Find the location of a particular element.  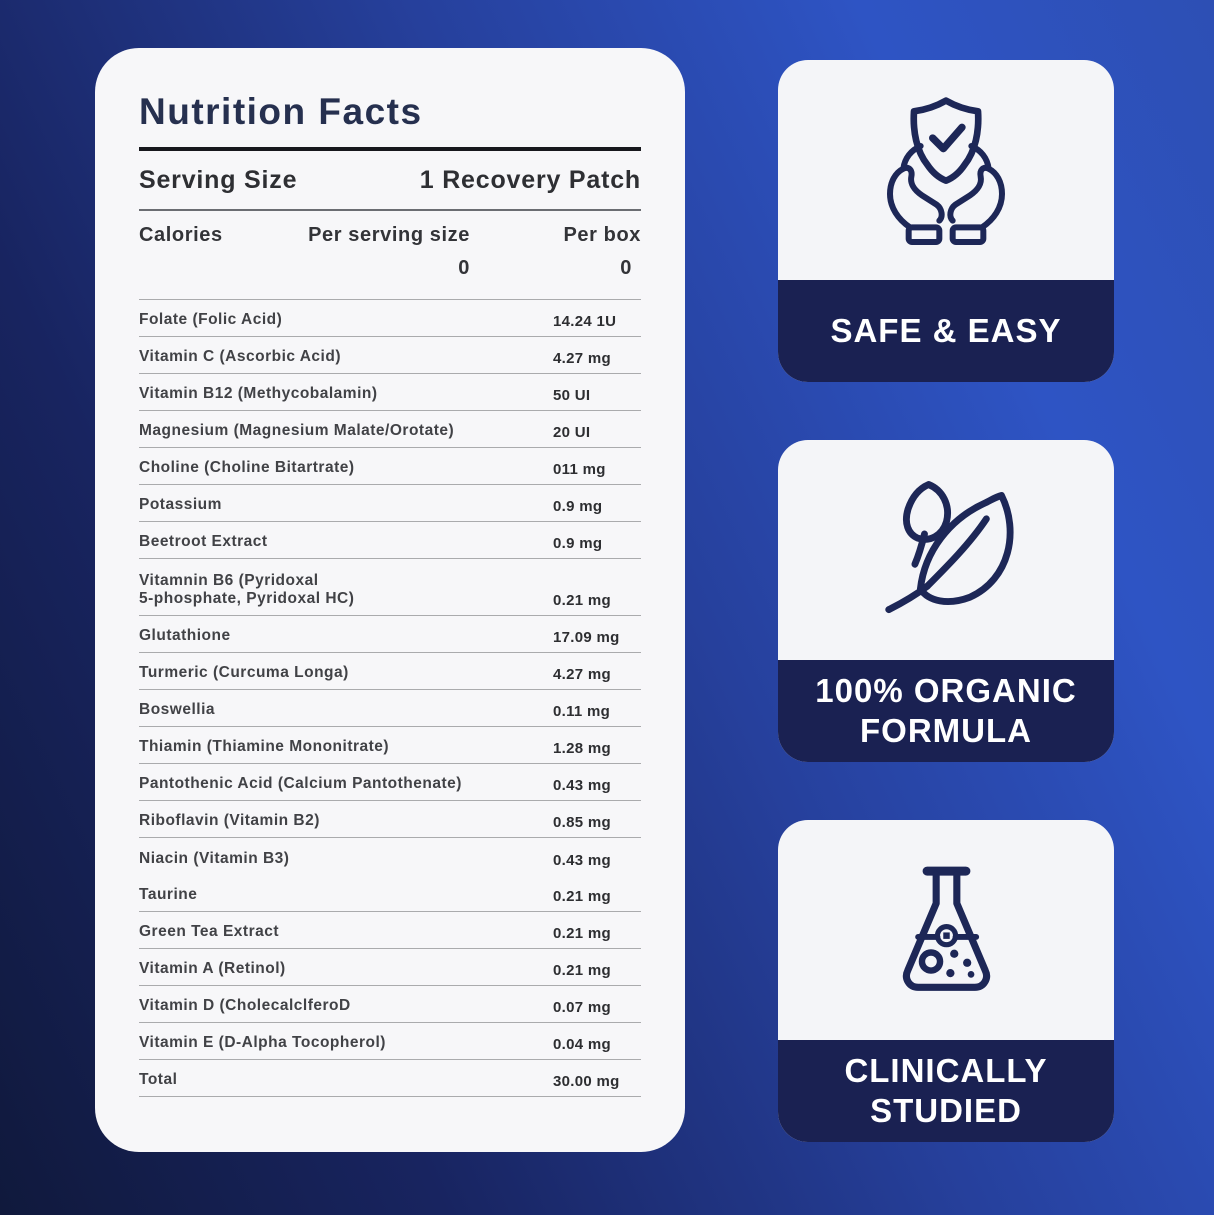

nutrient-row: Turmeric (Curcuma Longa) 4.27 mg is located at coordinates (390, 671).